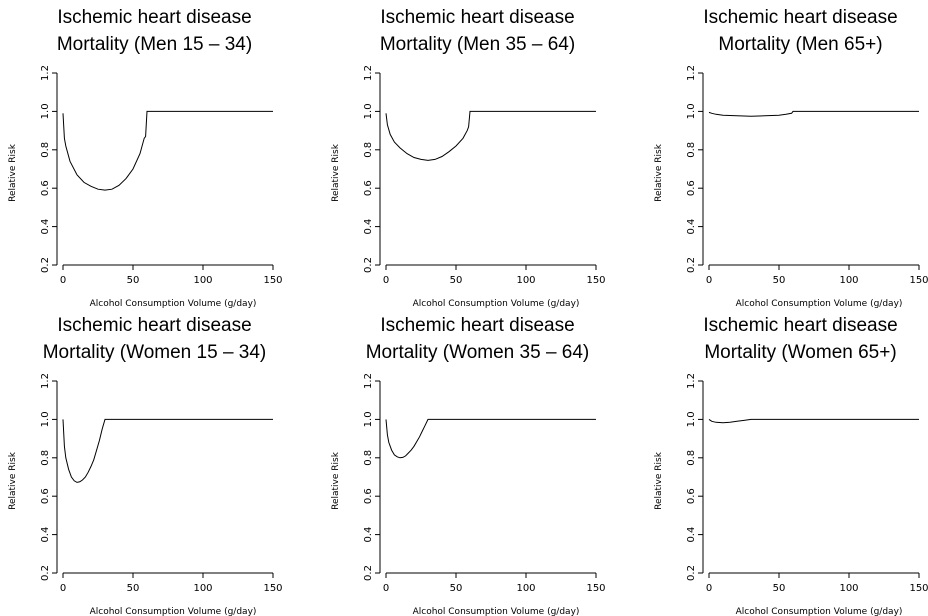  What do you see at coordinates (154, 44) in the screenshot?
I see `chart-subtitle: Mortality (Men 15 – 34)` at bounding box center [154, 44].